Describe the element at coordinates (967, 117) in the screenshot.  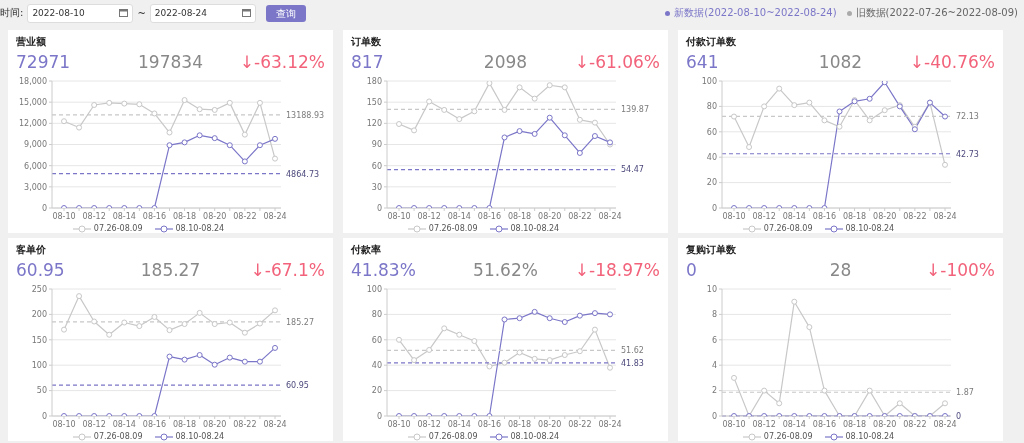
I see `ref-line-label: 72.13` at that location.